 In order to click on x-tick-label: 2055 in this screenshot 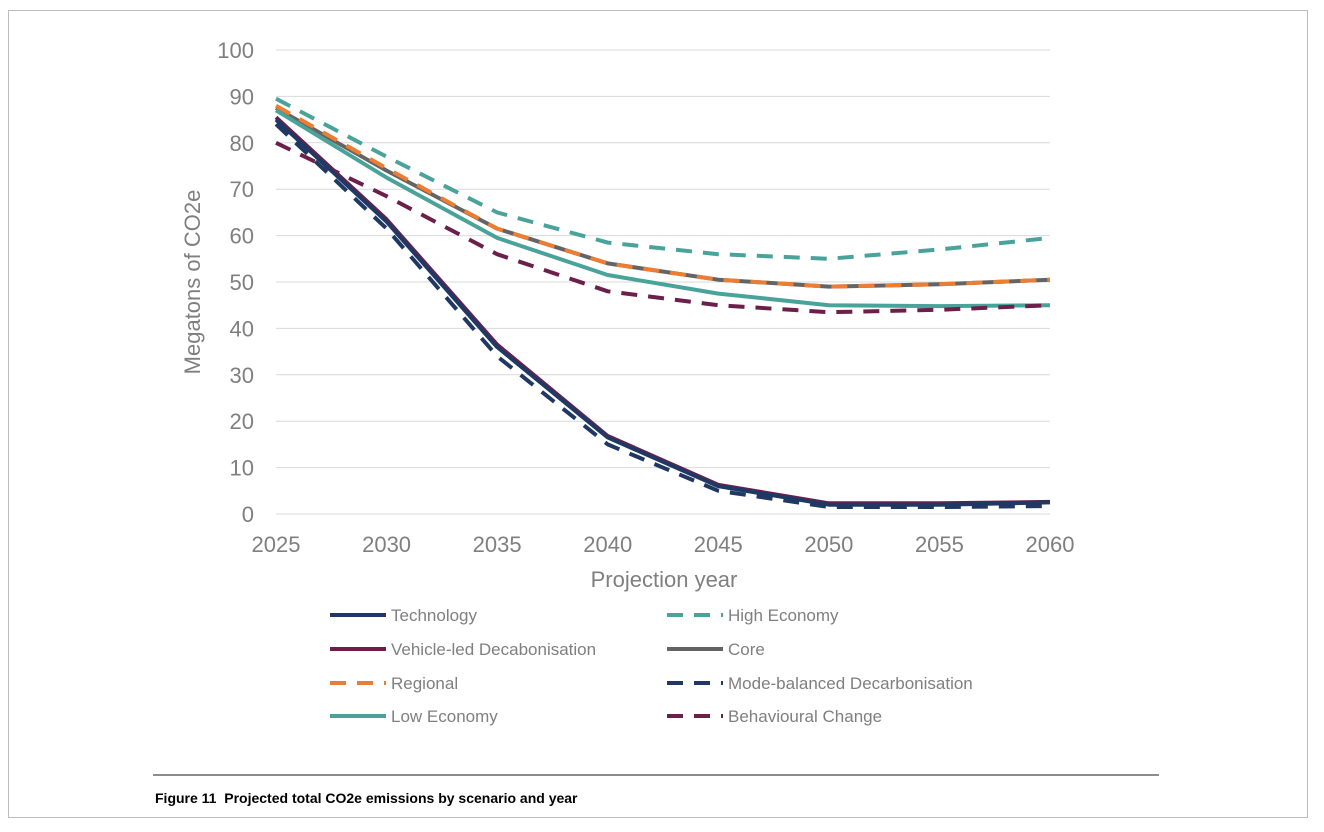, I will do `click(939, 544)`.